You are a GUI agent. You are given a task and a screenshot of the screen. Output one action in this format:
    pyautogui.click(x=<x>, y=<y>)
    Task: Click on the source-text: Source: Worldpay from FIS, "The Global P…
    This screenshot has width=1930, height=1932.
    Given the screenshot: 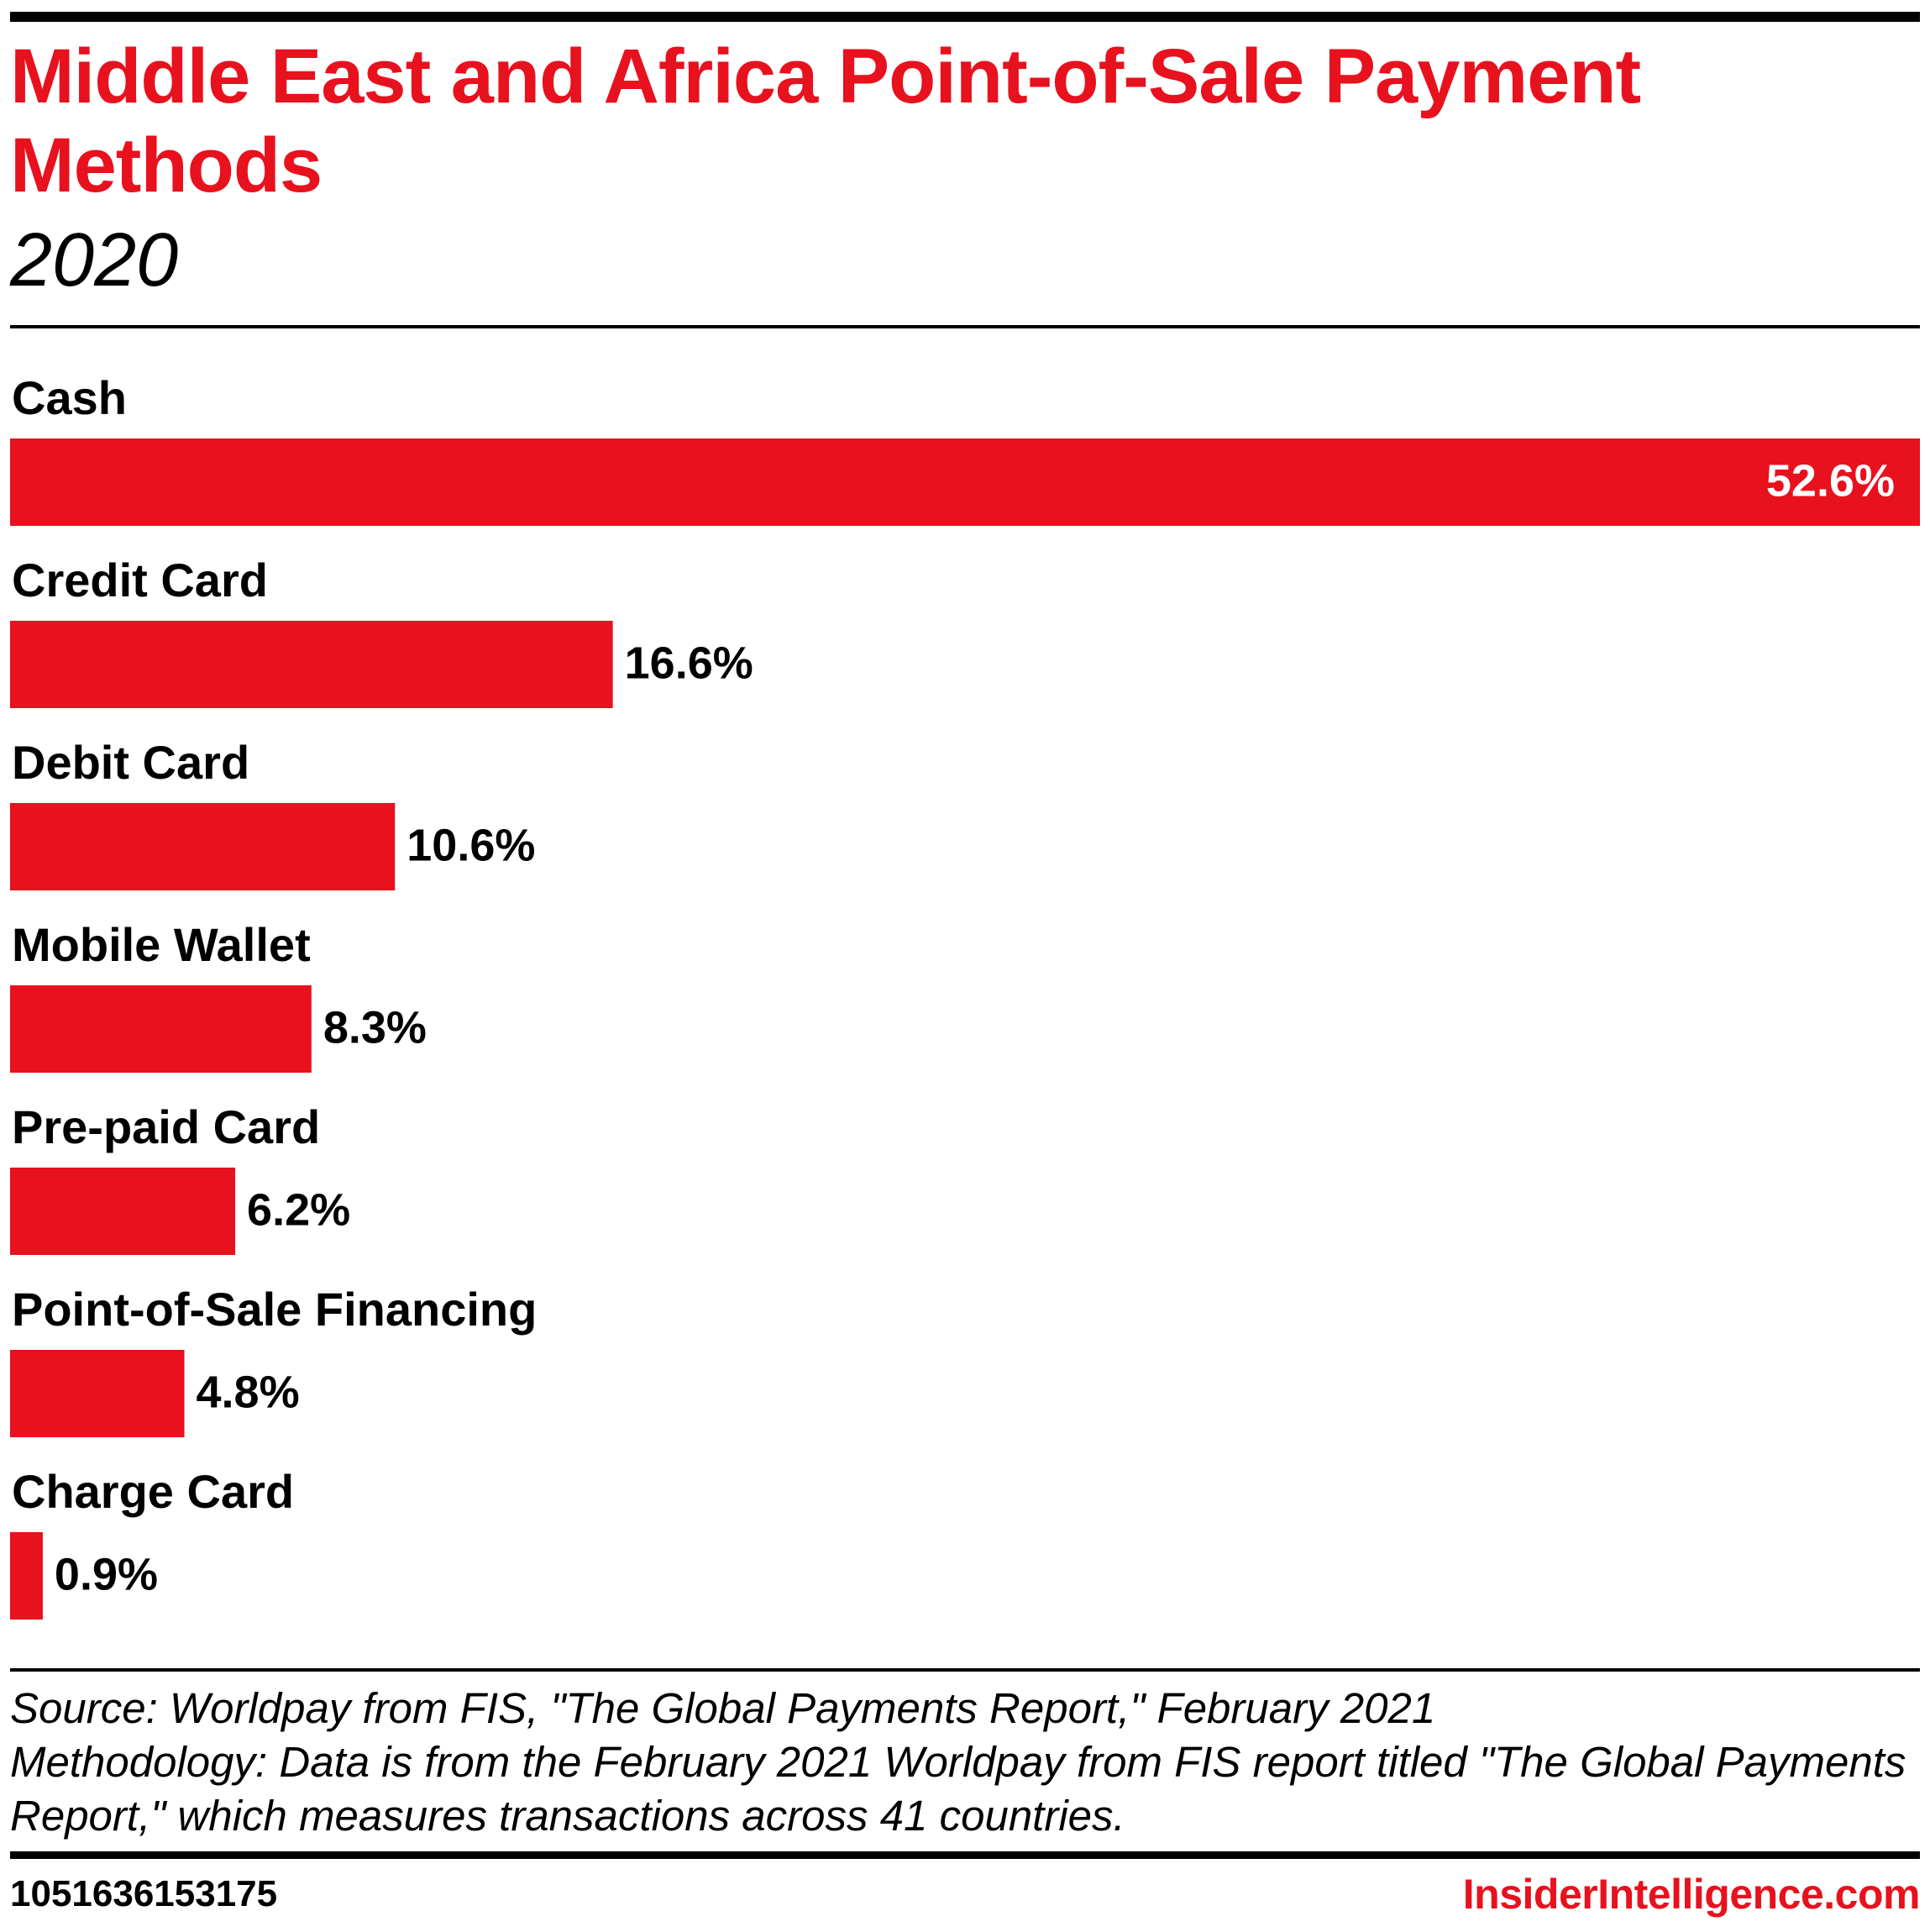 What is the action you would take?
    pyautogui.click(x=723, y=1708)
    